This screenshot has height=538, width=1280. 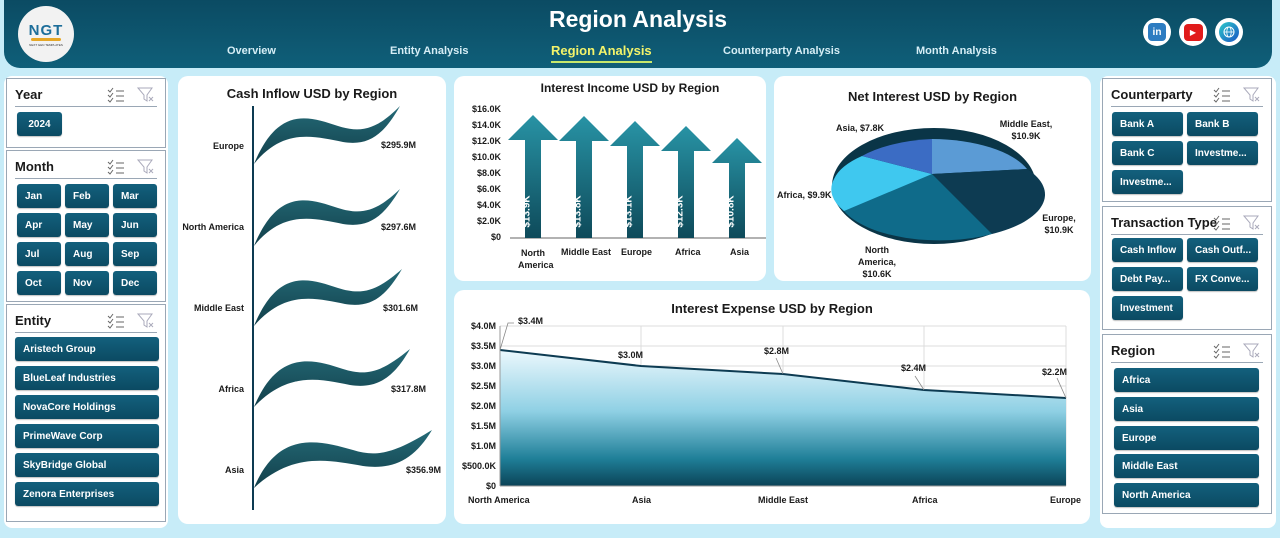 I want to click on region-button: Middle East, so click(x=1186, y=466).